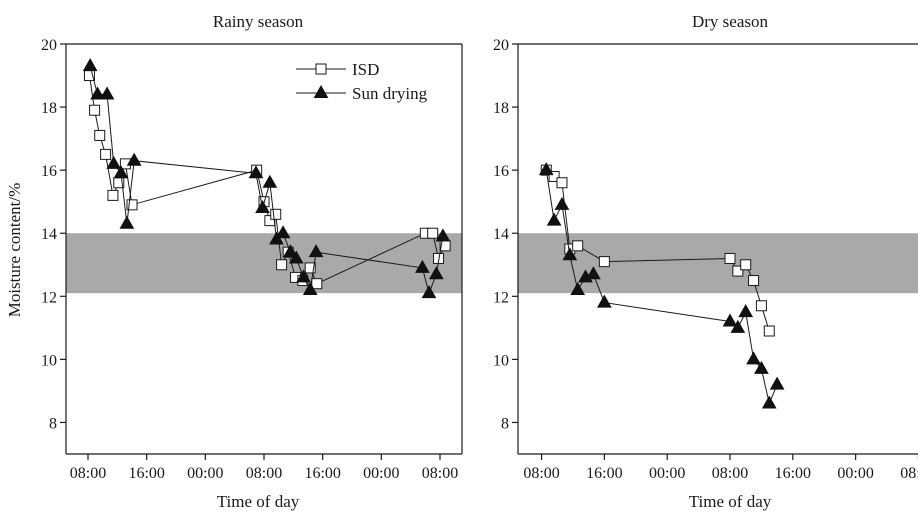  What do you see at coordinates (362, 81) in the screenshot?
I see `legend: ISD Sun drying` at bounding box center [362, 81].